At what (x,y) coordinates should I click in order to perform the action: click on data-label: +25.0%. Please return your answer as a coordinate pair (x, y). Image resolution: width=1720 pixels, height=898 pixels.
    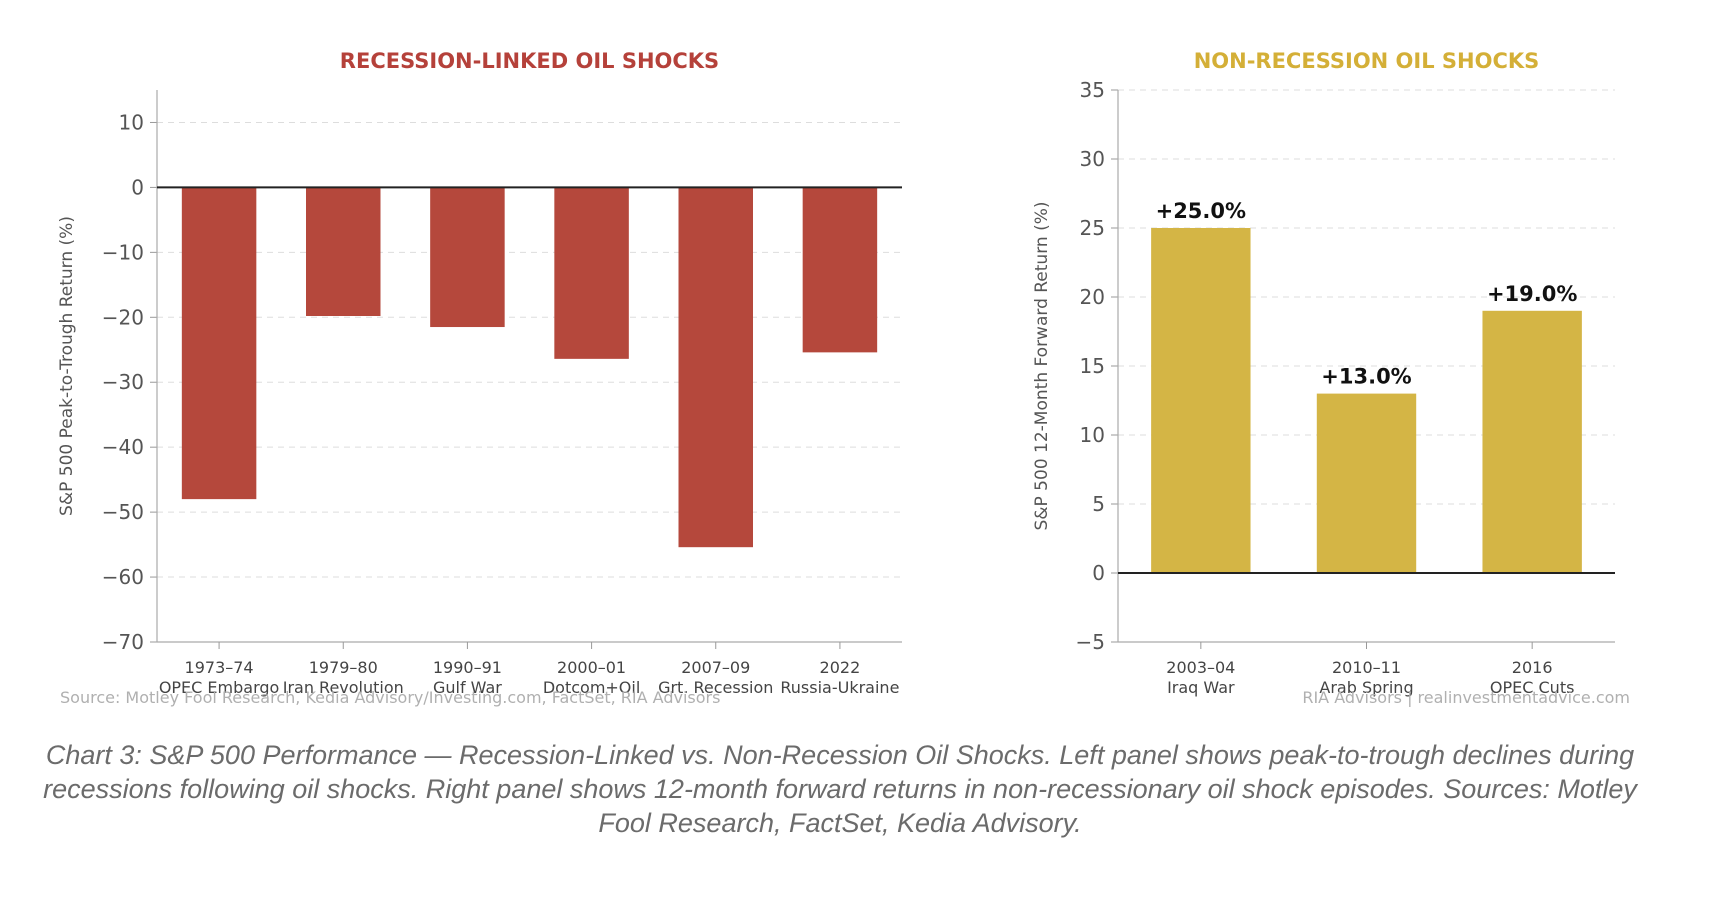
    Looking at the image, I should click on (1201, 211).